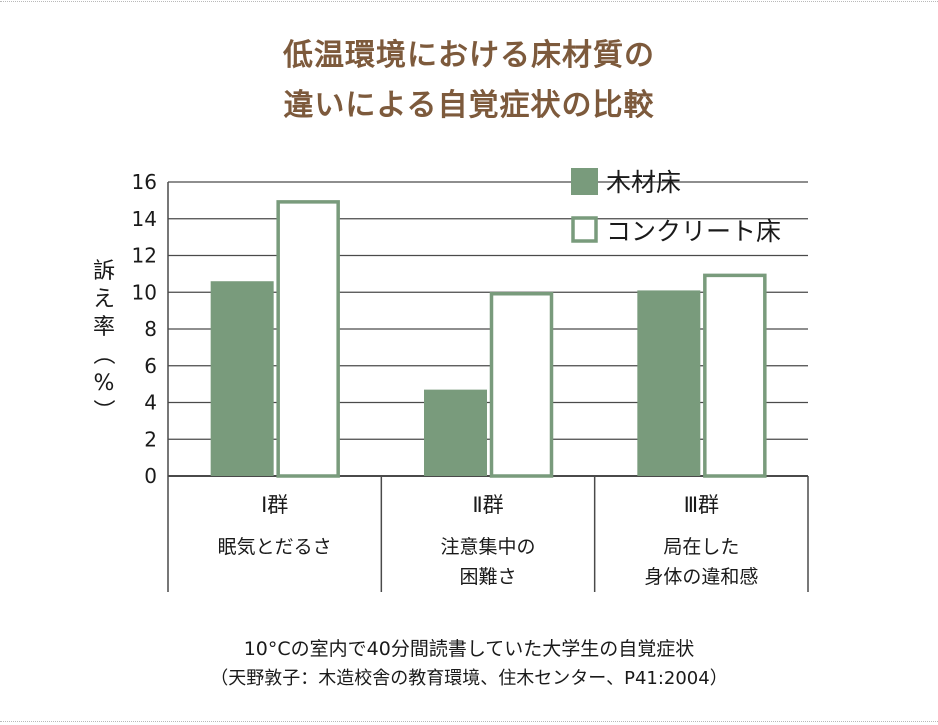 This screenshot has width=938, height=725. Describe the element at coordinates (701, 505) in the screenshot. I see `category-group-label: Ⅲ群` at that location.